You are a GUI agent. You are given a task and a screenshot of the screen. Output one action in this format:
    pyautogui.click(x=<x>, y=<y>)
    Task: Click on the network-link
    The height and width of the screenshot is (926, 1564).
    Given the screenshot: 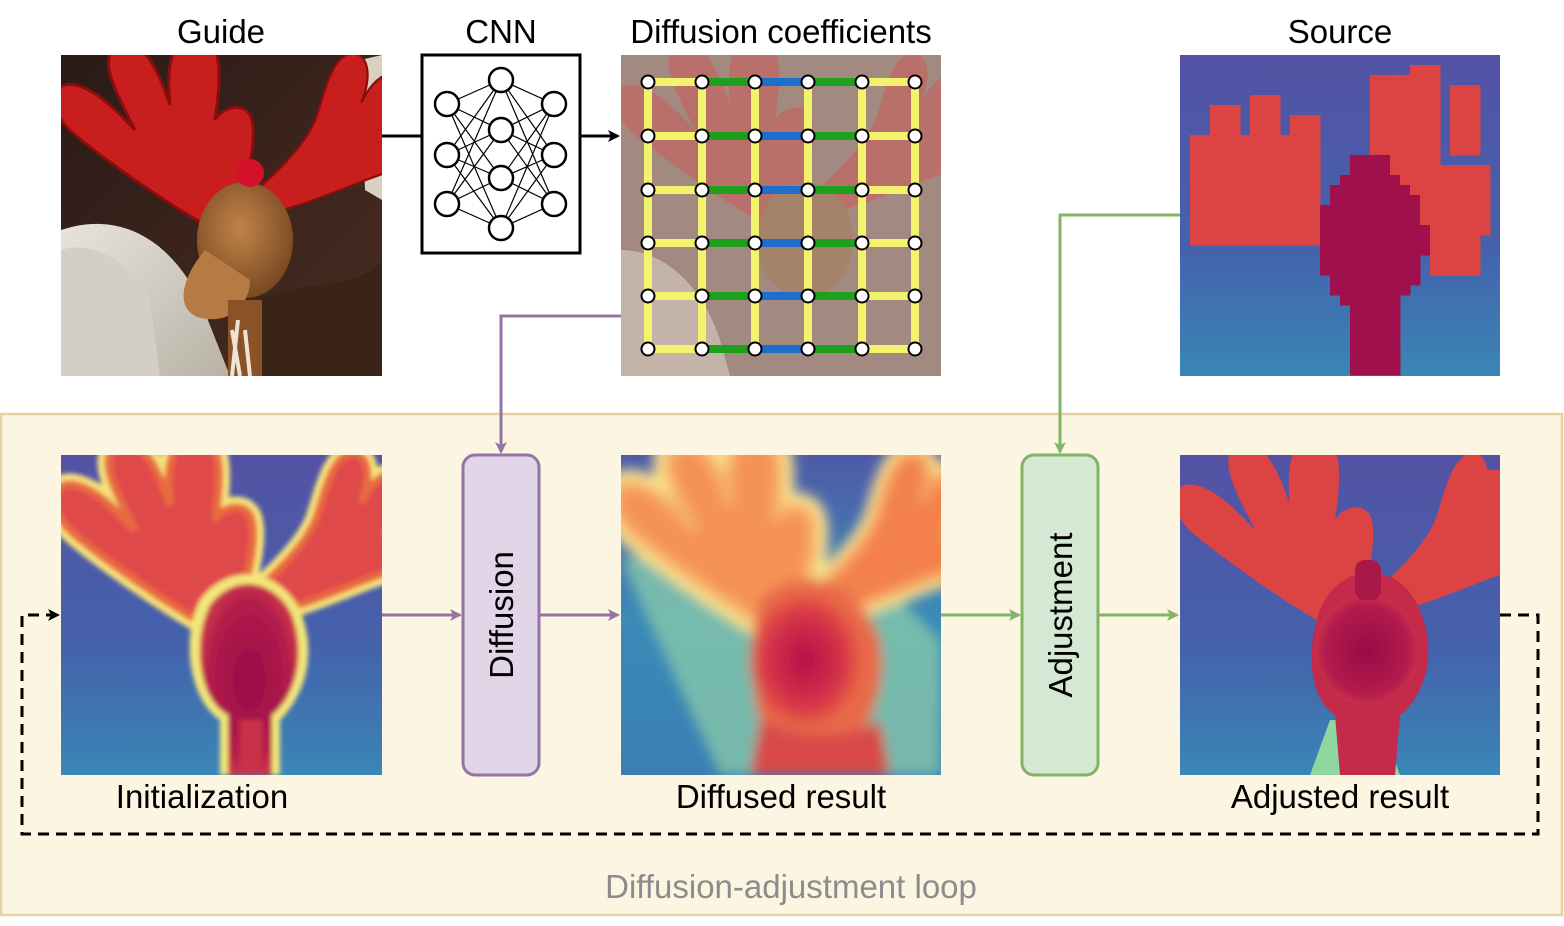 What is the action you would take?
    pyautogui.click(x=527, y=166)
    